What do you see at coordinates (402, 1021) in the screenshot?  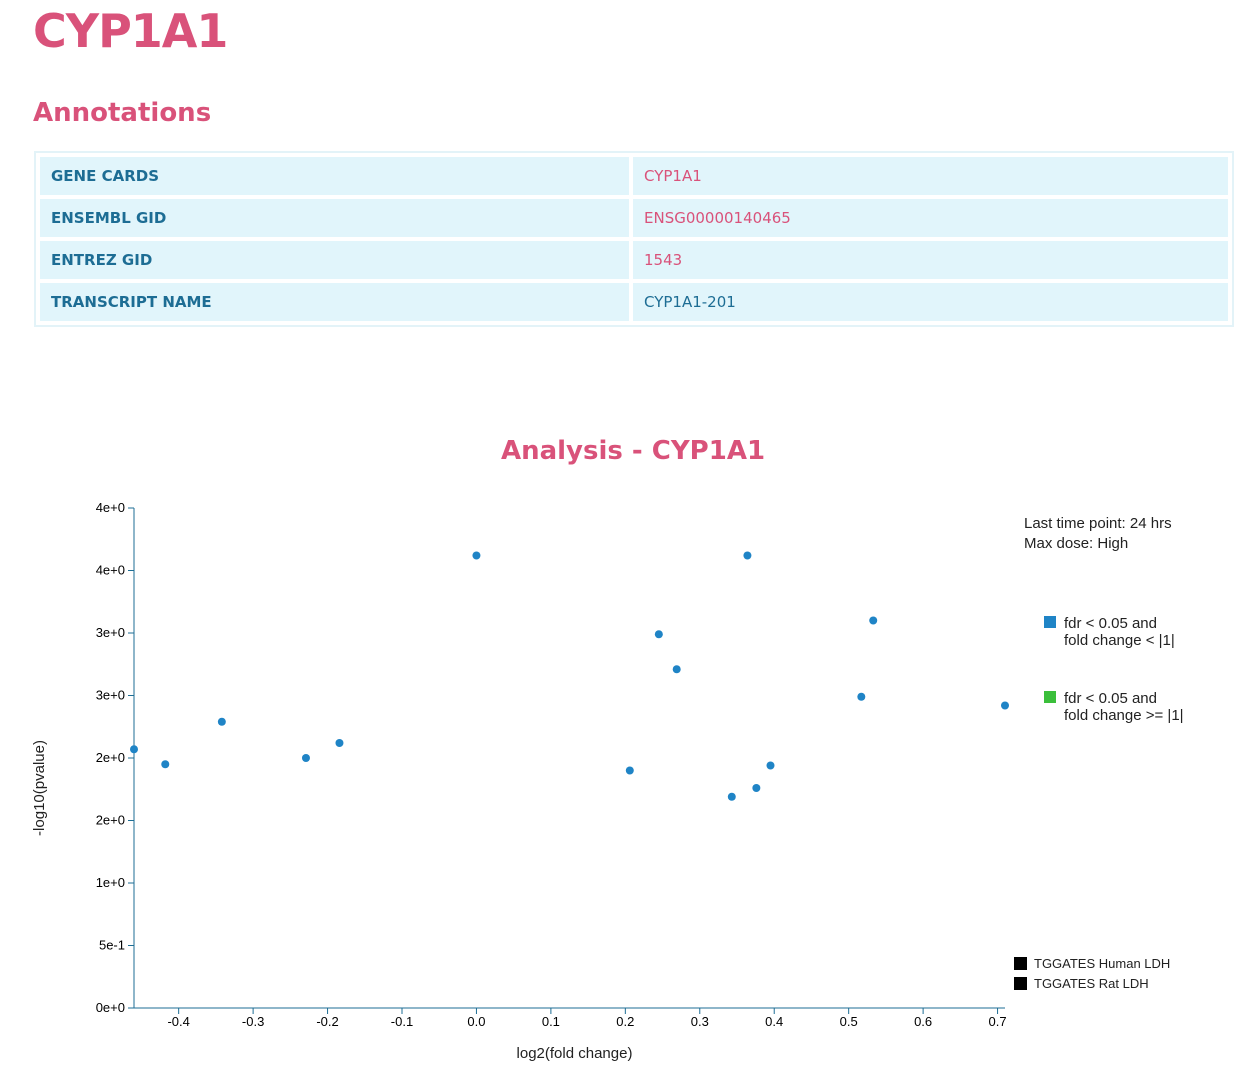 I see `x-tick-label: -0.1` at bounding box center [402, 1021].